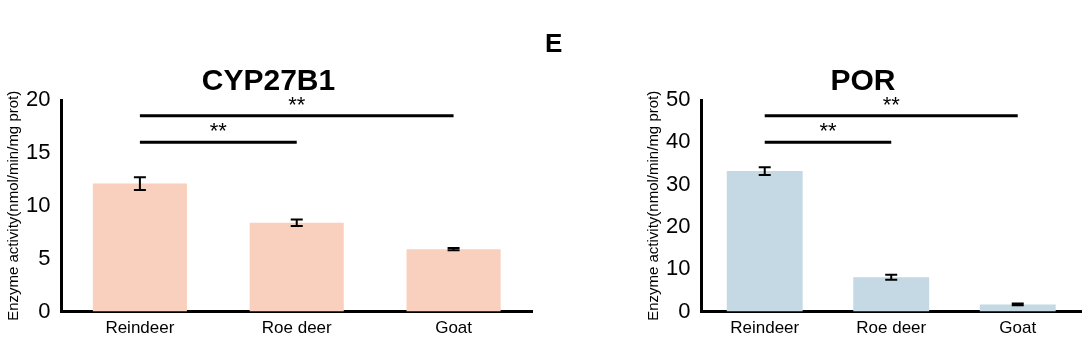  I want to click on y-tick-label: 50, so click(678, 99).